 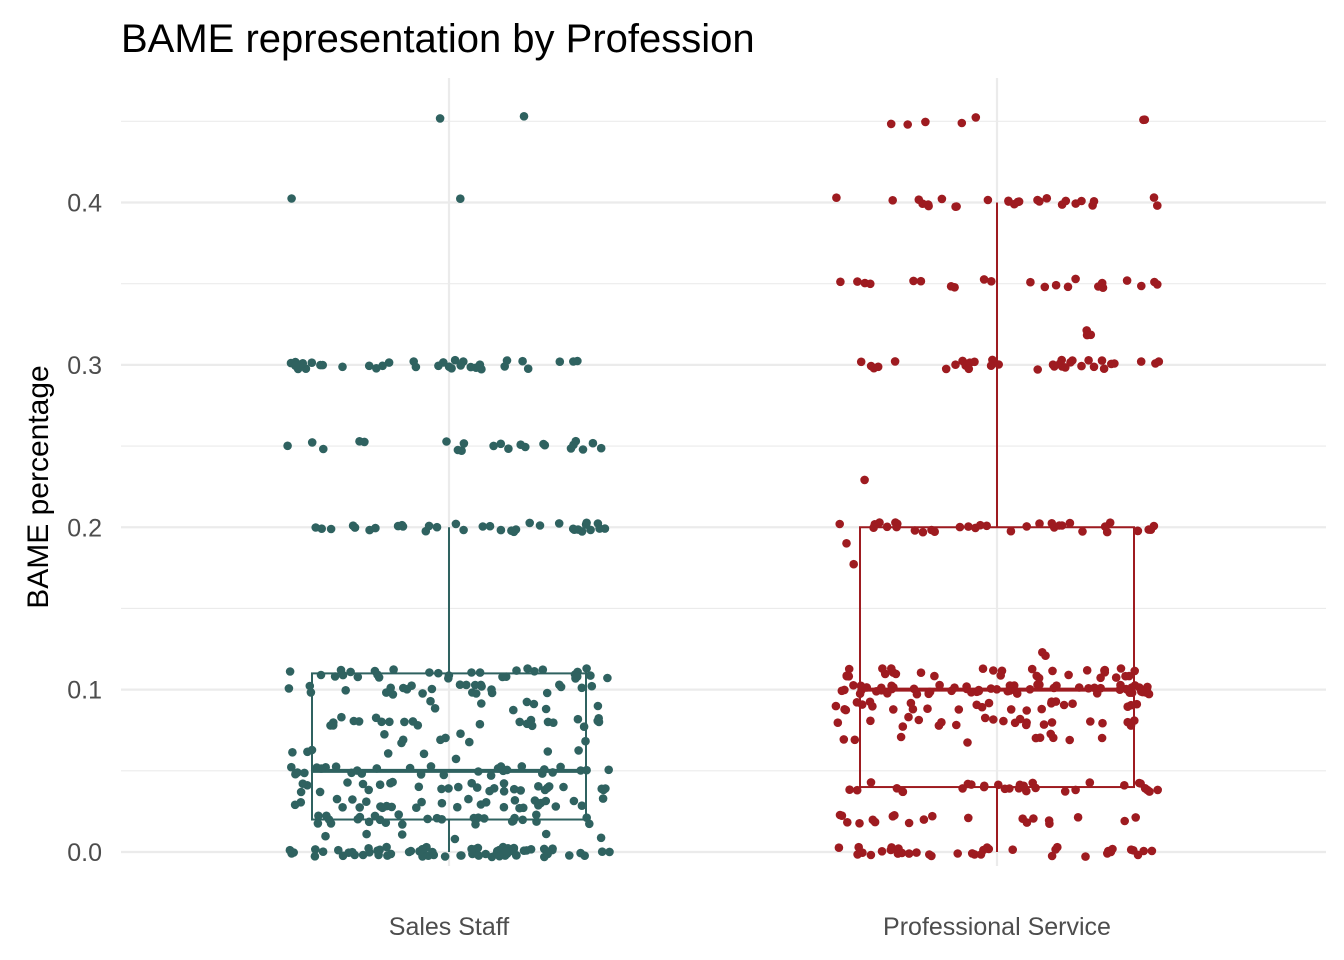 What do you see at coordinates (84, 853) in the screenshot?
I see `y-tick-label: 0.0` at bounding box center [84, 853].